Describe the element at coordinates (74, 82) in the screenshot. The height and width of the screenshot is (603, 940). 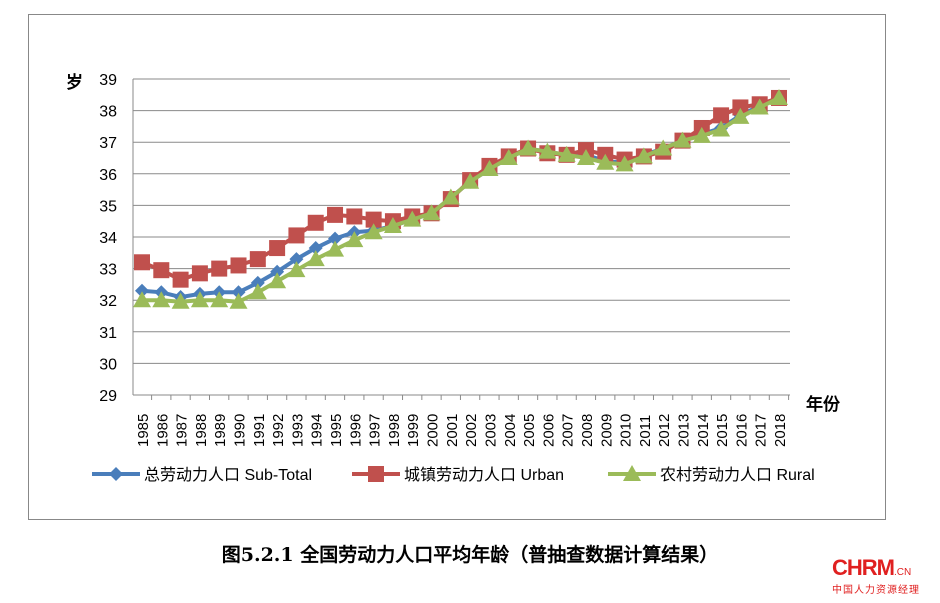
I see `y-axis-label: 岁` at that location.